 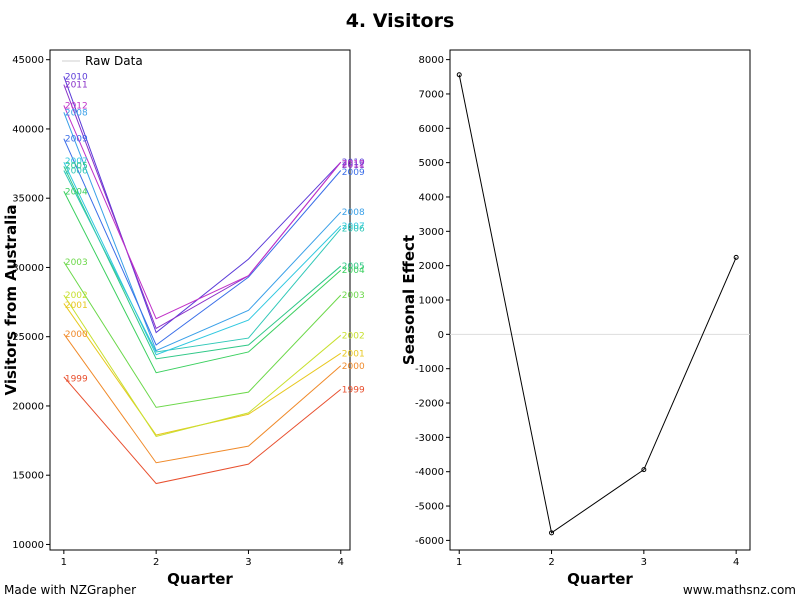 What do you see at coordinates (353, 296) in the screenshot?
I see `year-label-right: 2003` at bounding box center [353, 296].